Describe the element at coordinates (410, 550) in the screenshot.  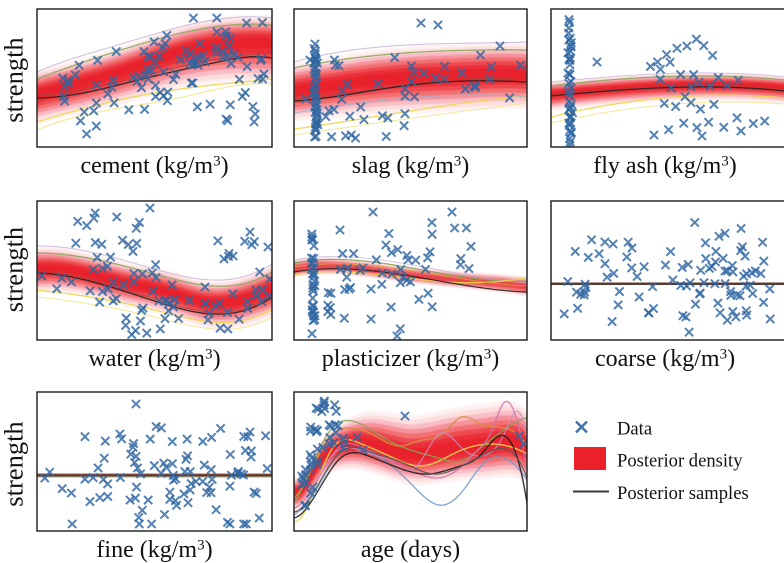
I see `svg-text: age (days)` at that location.